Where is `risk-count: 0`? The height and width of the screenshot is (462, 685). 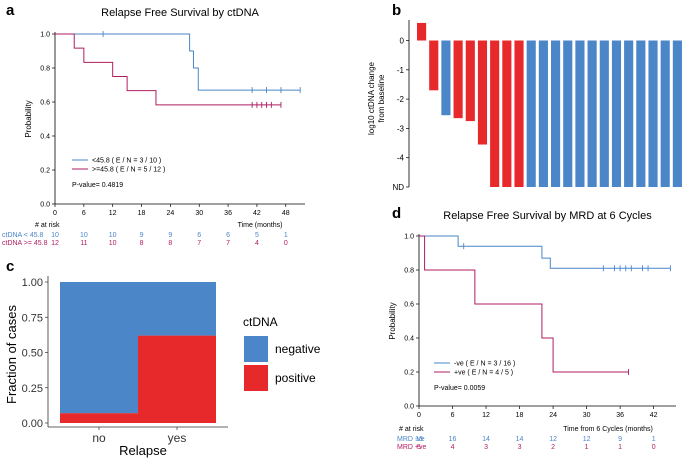
risk-count: 0 is located at coordinates (286, 243).